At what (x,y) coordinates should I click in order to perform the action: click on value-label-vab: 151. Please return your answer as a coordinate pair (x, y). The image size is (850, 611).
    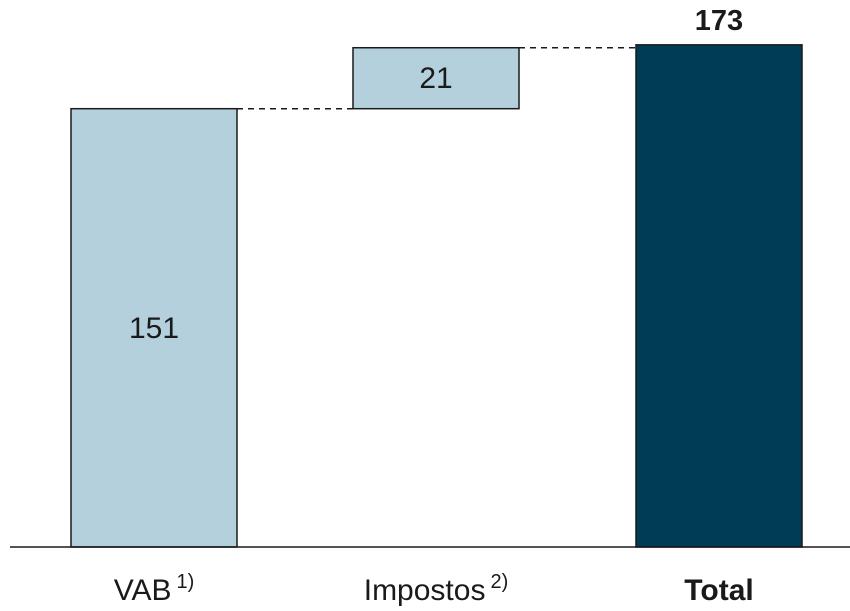
    Looking at the image, I should click on (154, 328).